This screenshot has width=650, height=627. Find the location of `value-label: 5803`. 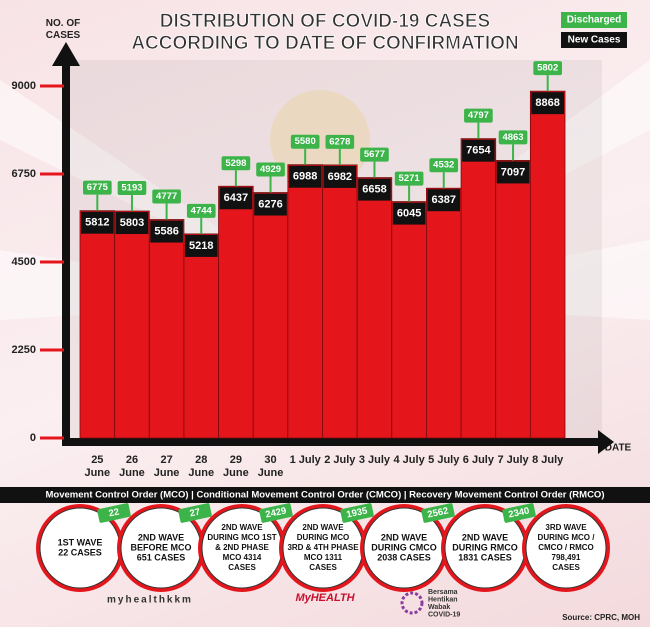

value-label: 5803 is located at coordinates (132, 223).